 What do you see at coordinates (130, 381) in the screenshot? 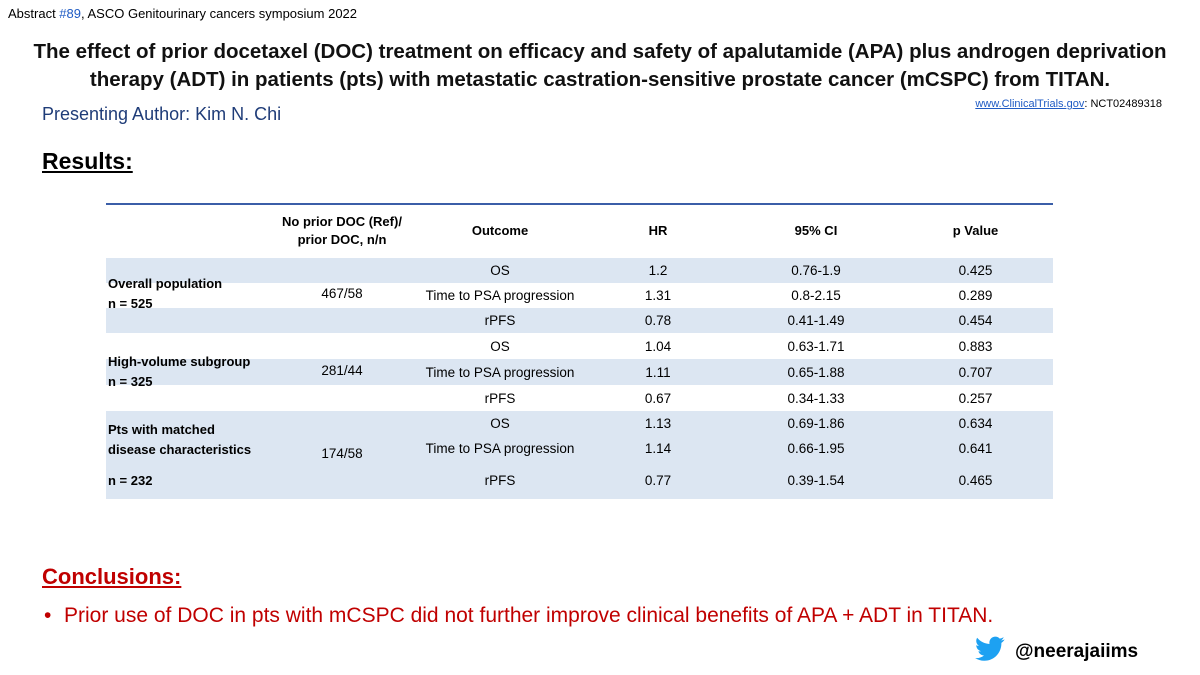
I see `group-n: n = 325` at bounding box center [130, 381].